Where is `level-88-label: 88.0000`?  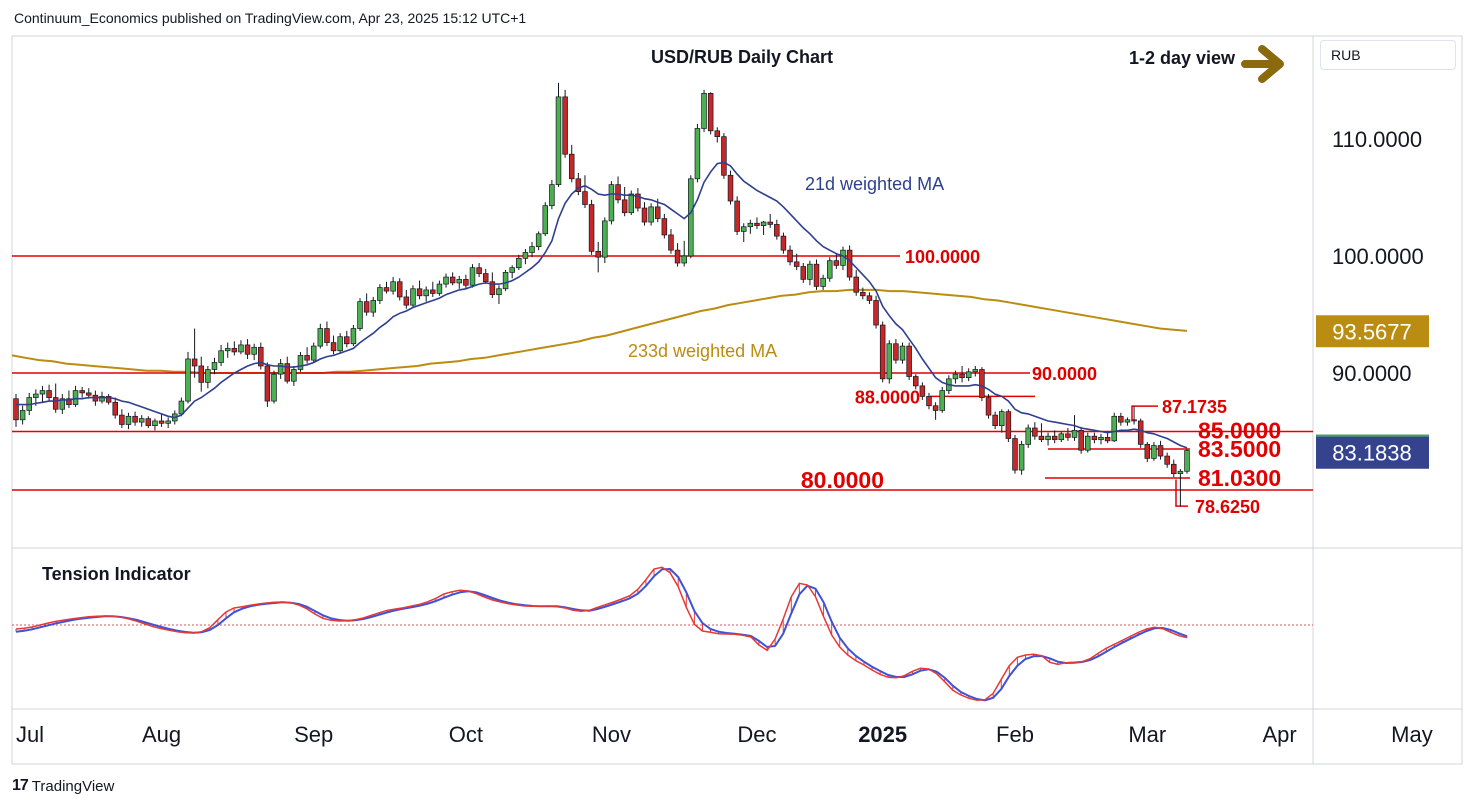
level-88-label: 88.0000 is located at coordinates (887, 397).